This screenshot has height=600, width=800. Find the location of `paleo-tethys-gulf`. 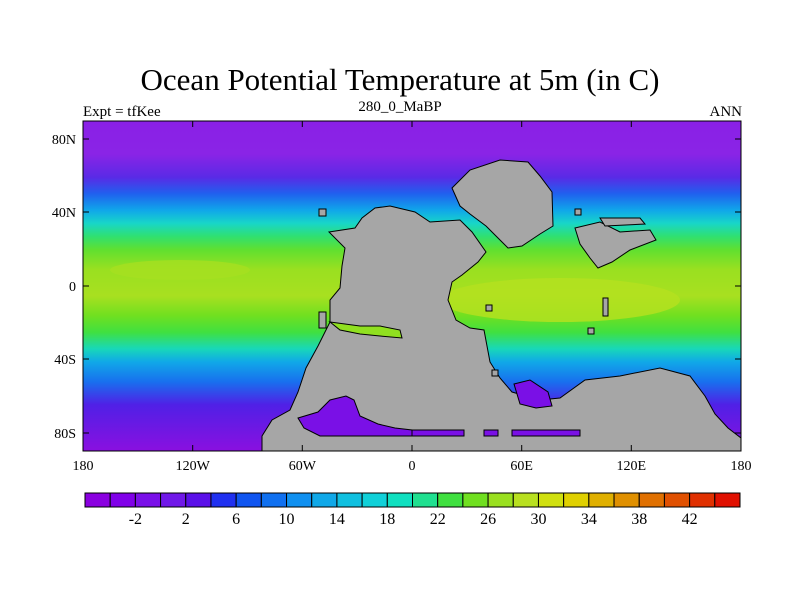

paleo-tethys-gulf is located at coordinates (365, 330).